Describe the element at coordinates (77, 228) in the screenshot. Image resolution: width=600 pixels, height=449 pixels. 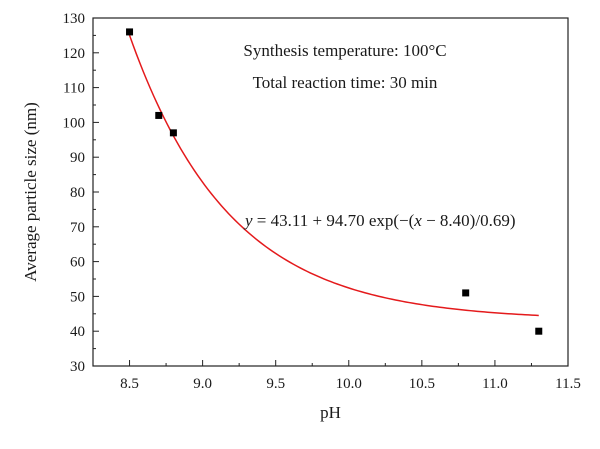
I see `y-tick-label: 70` at that location.